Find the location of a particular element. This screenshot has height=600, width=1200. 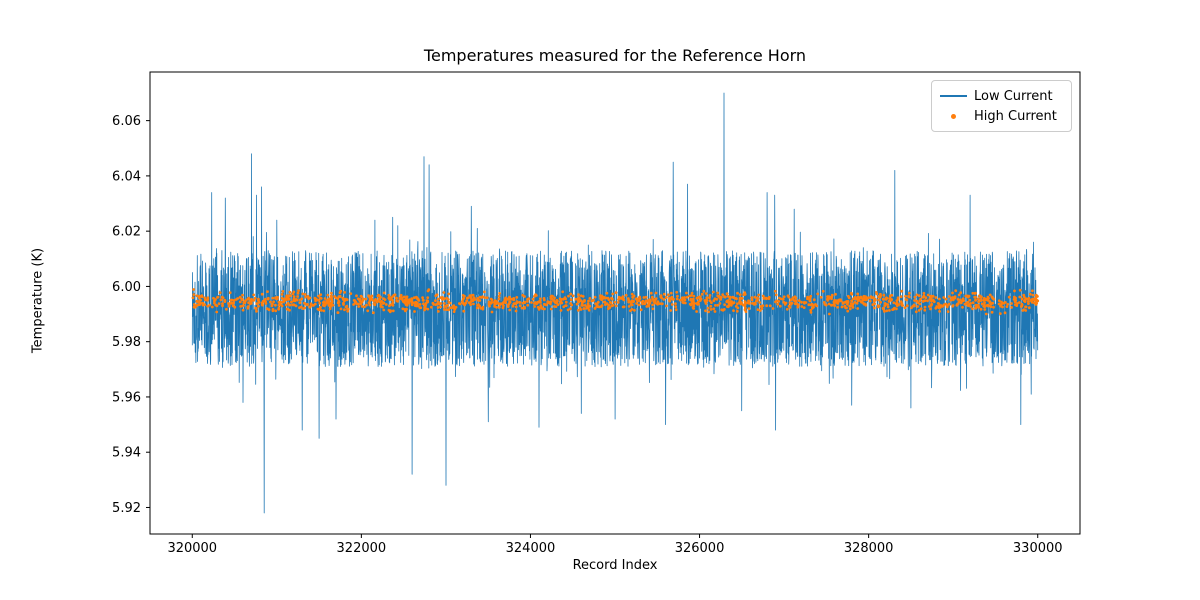

legend-item-low-current: Low Current is located at coordinates (1001, 96).